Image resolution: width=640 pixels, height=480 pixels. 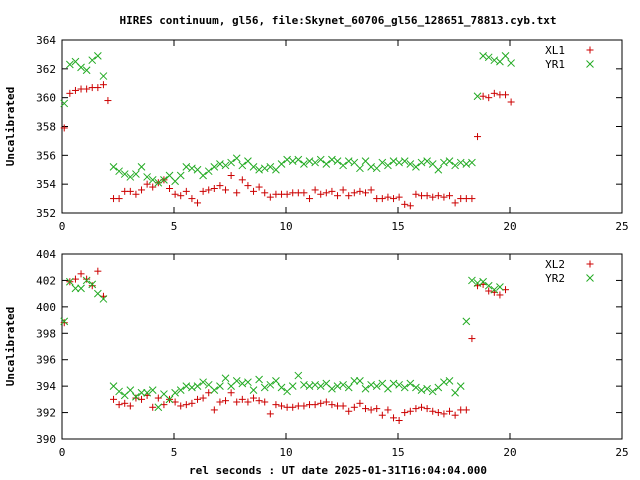 What do you see at coordinates (46, 333) in the screenshot?
I see `y-tick-label: 398` at bounding box center [46, 333].